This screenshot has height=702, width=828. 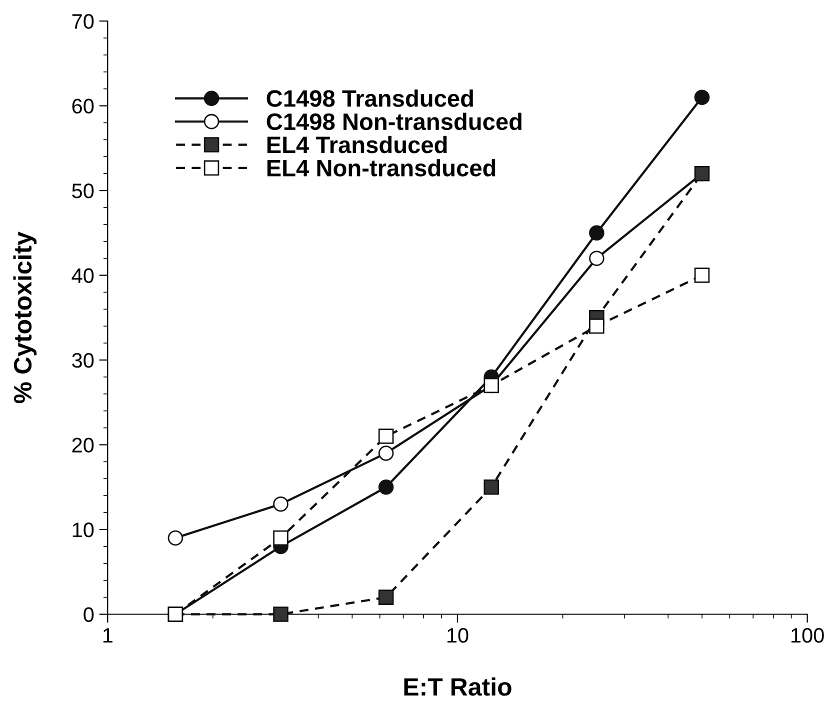 What do you see at coordinates (25, 318) in the screenshot?
I see `y-axis-title: % Cytotoxicity` at bounding box center [25, 318].